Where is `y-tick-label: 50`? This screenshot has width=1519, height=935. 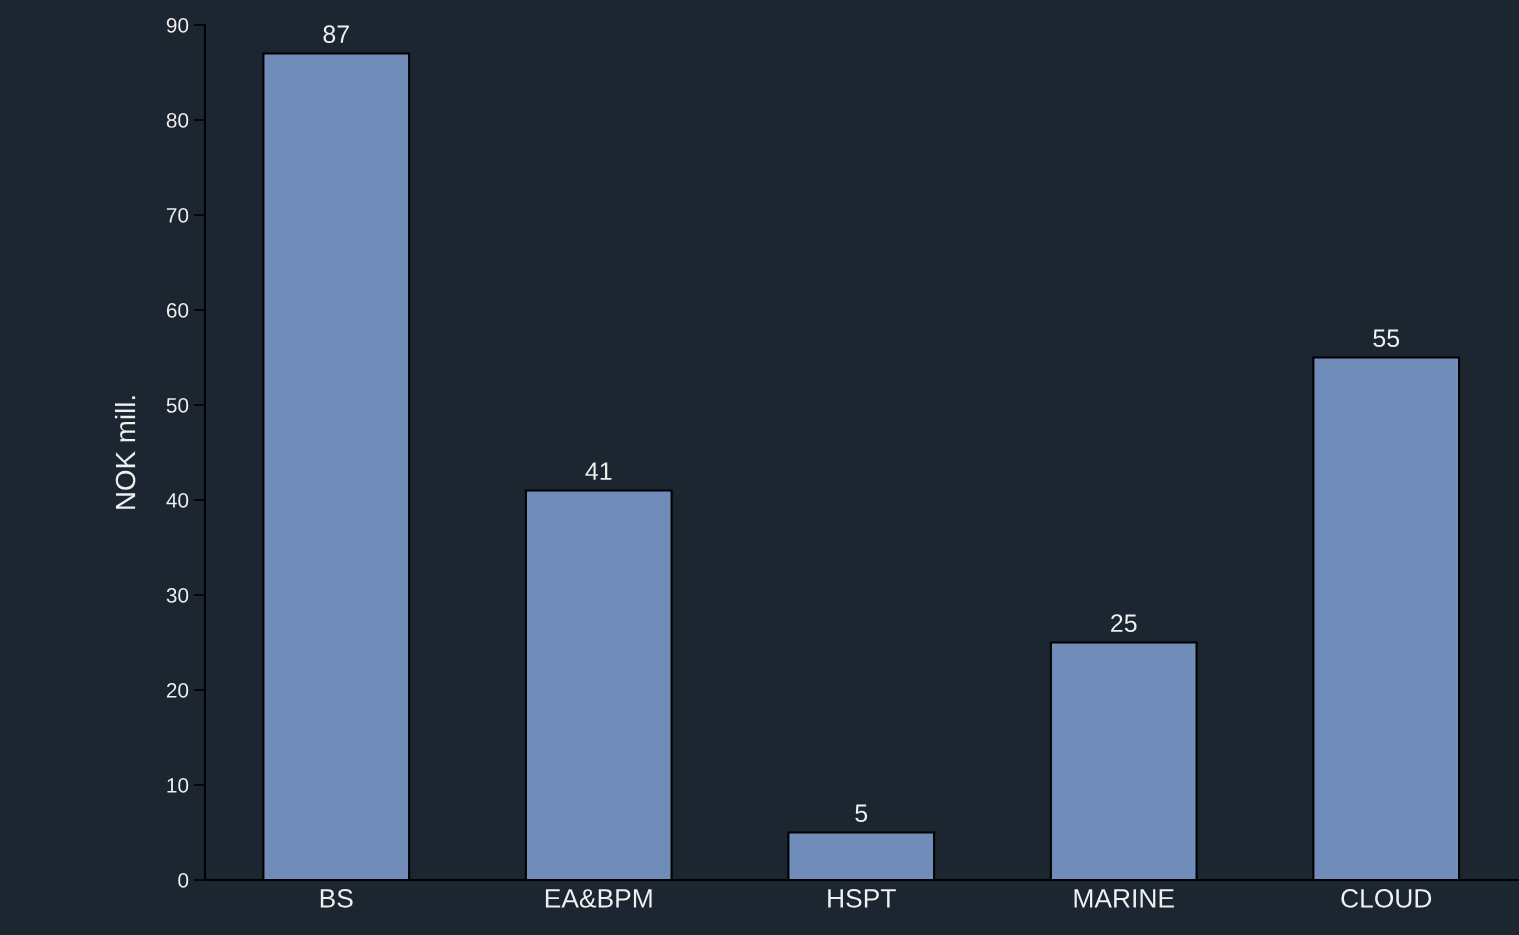 y-tick-label: 50 is located at coordinates (177, 405).